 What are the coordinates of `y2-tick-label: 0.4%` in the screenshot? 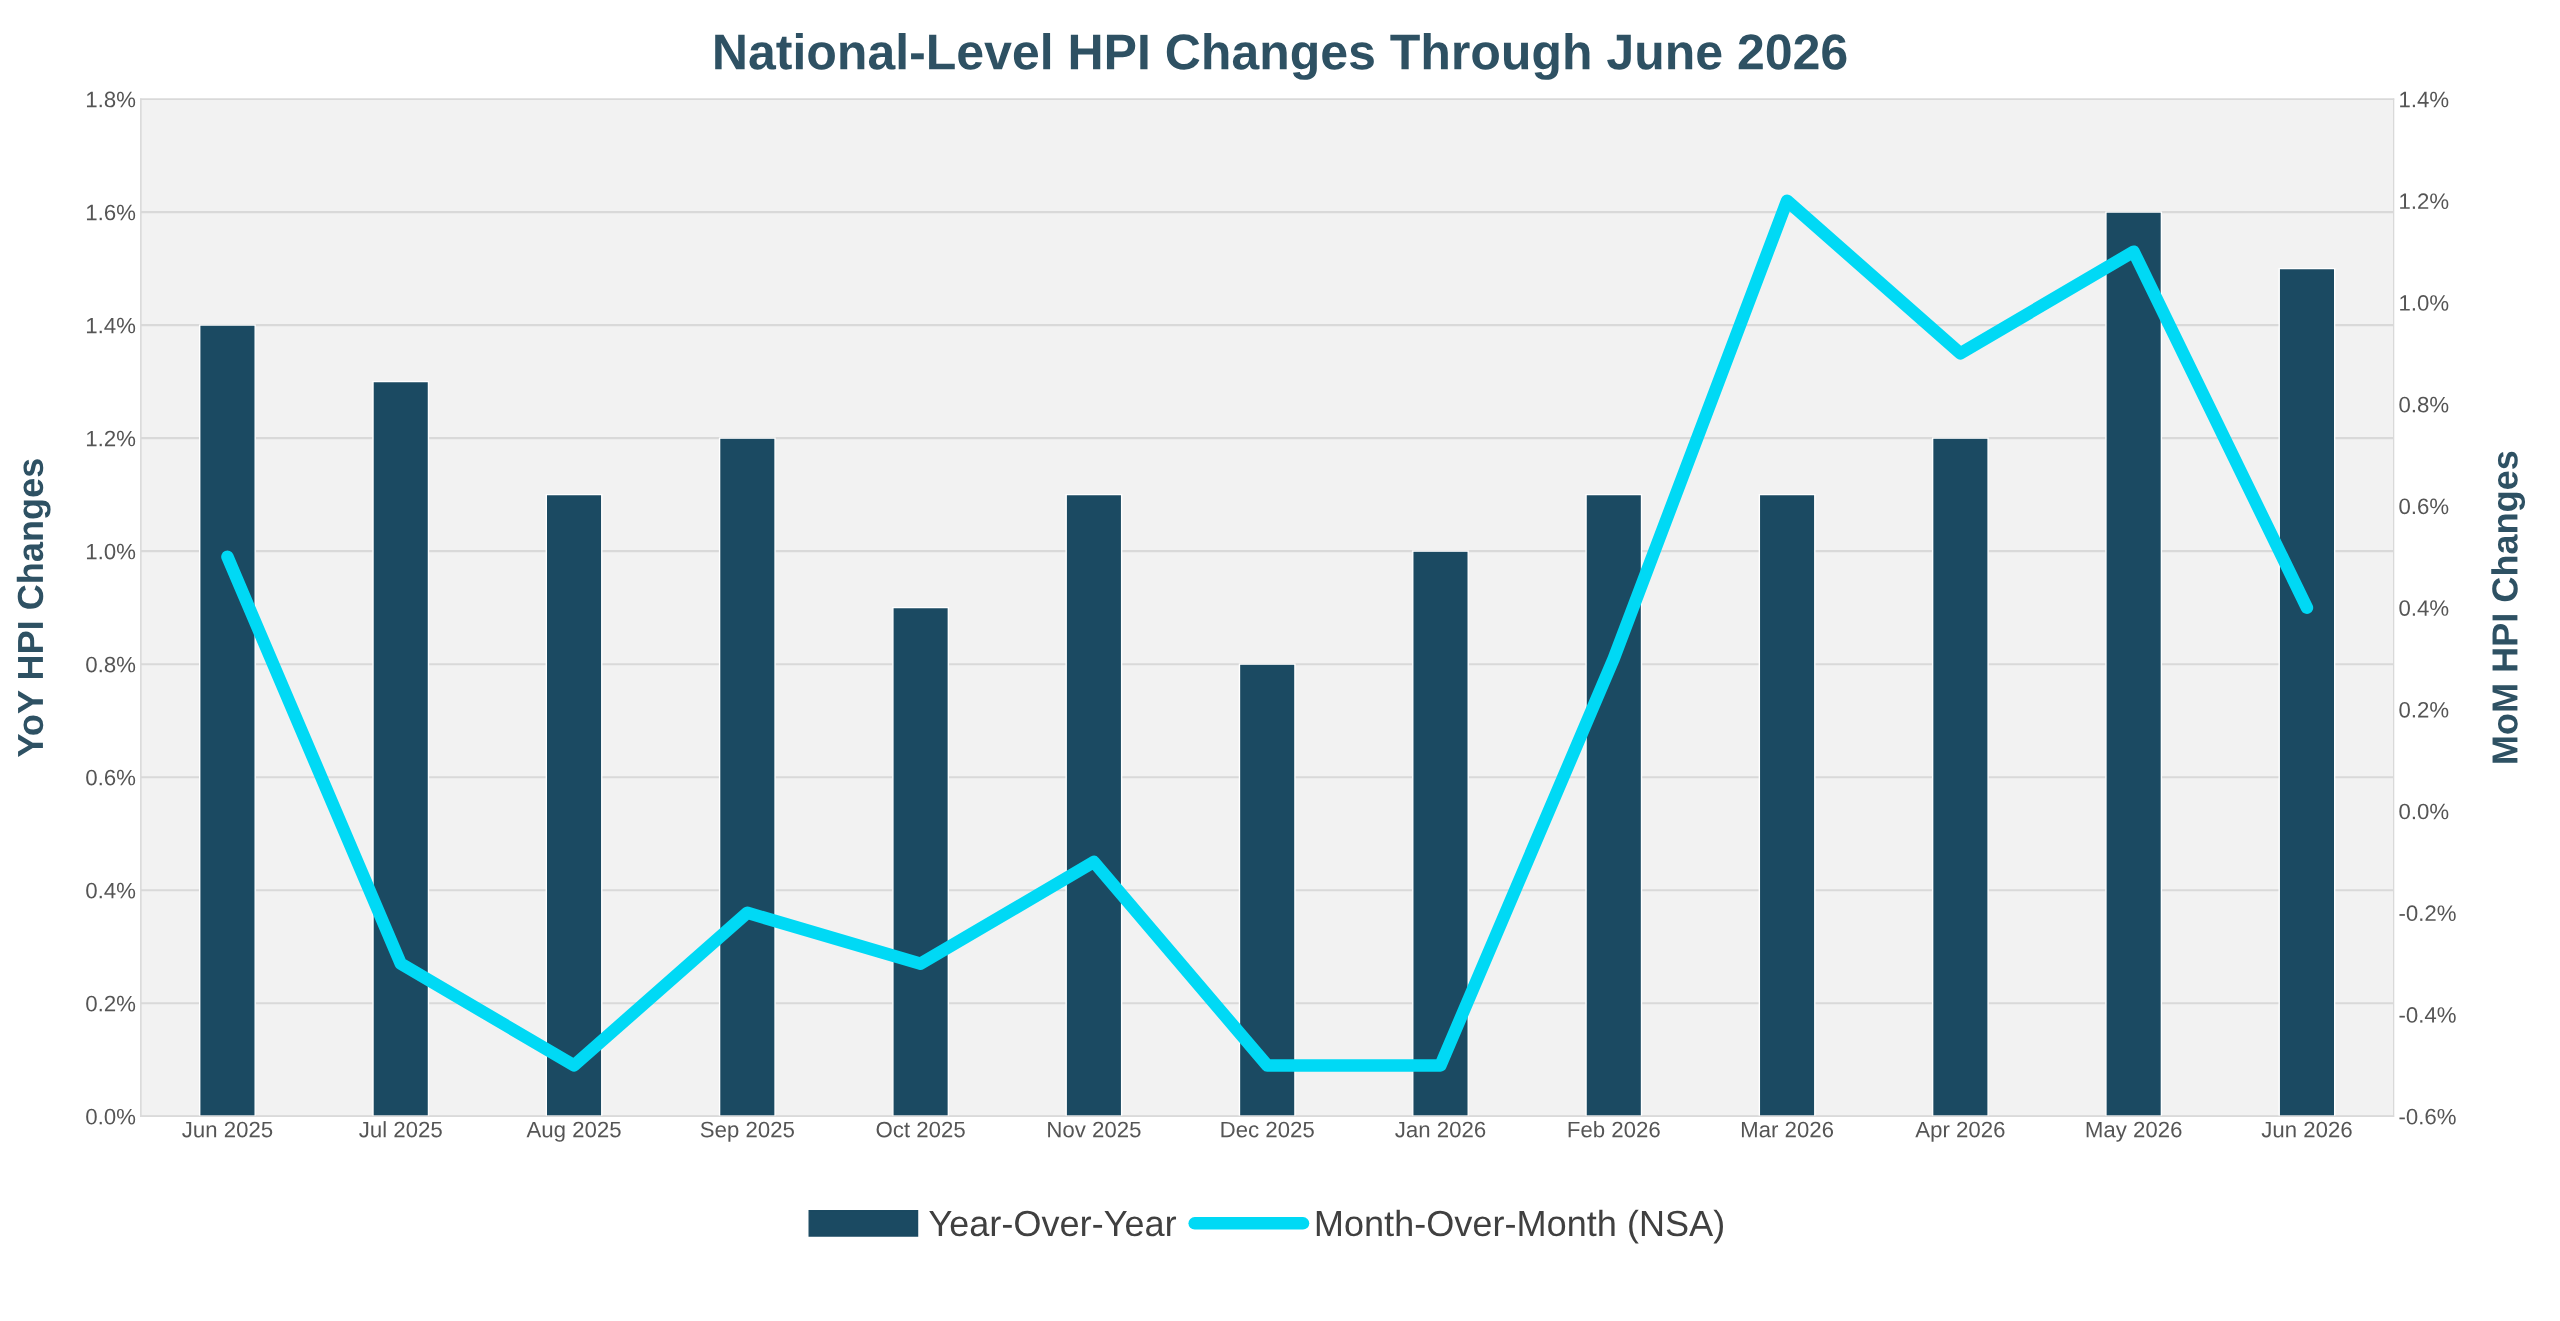 It's located at (2424, 608).